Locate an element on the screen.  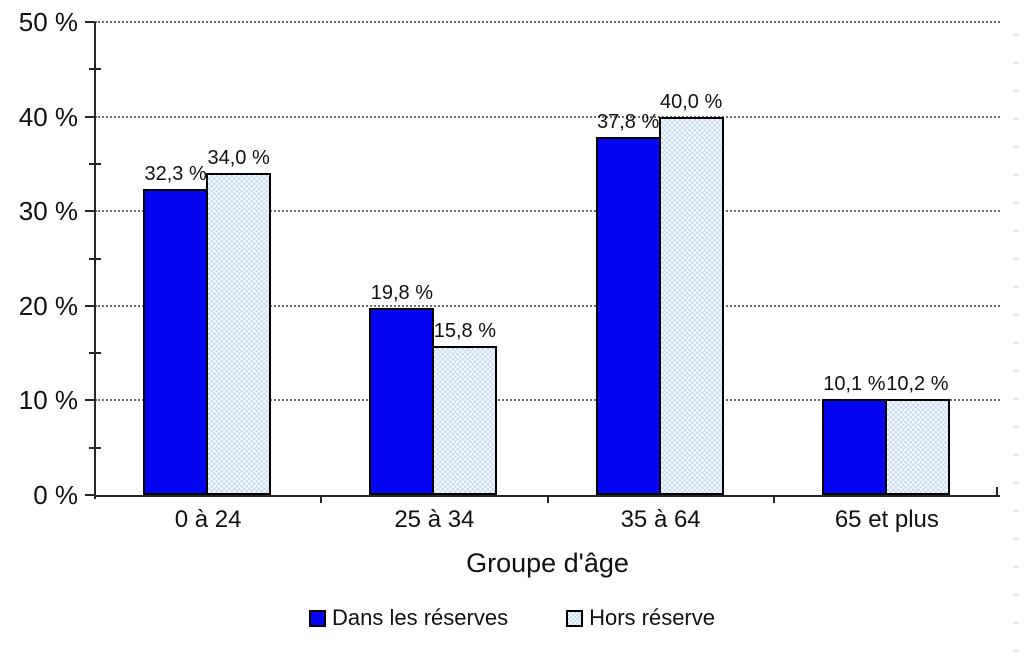
legend-item-hors-reserve: Hors réserve is located at coordinates (640, 618).